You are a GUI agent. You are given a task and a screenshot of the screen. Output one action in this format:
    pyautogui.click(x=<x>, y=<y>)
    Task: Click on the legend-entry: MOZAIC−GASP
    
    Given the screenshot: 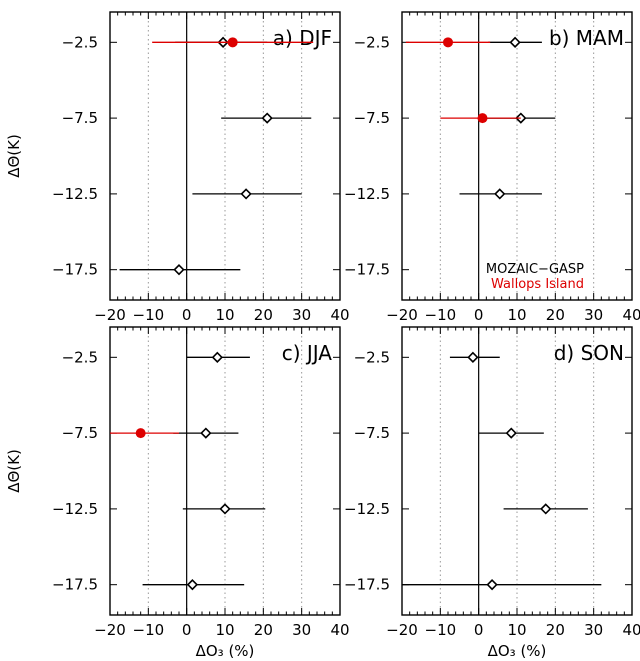 What is the action you would take?
    pyautogui.click(x=535, y=269)
    